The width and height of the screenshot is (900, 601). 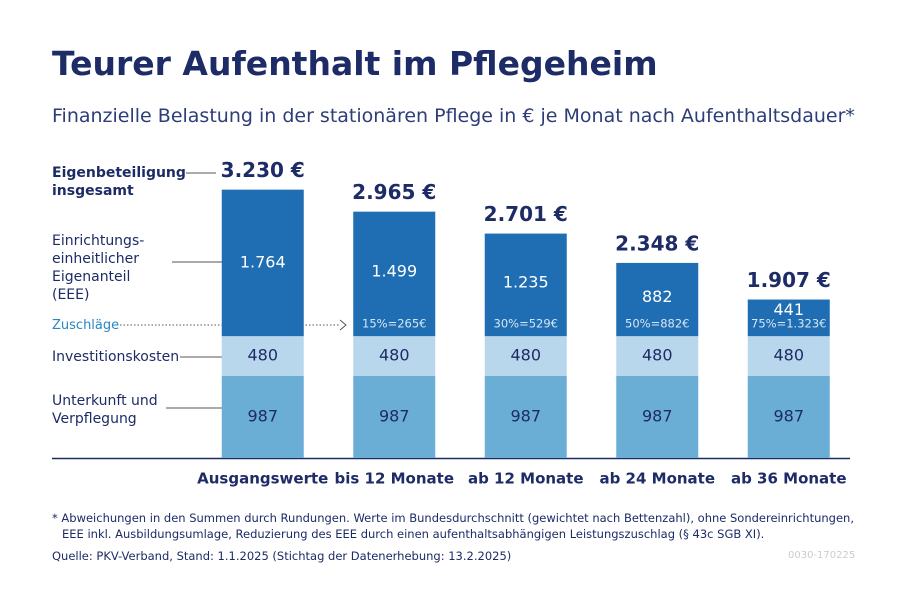 What do you see at coordinates (263, 170) in the screenshot?
I see `total-label: 3.230 €` at bounding box center [263, 170].